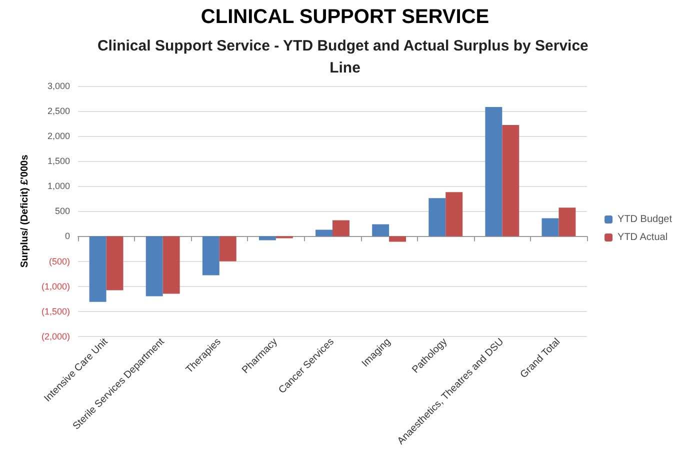 Image resolution: width=690 pixels, height=457 pixels. I want to click on text: 1,500, so click(58, 161).